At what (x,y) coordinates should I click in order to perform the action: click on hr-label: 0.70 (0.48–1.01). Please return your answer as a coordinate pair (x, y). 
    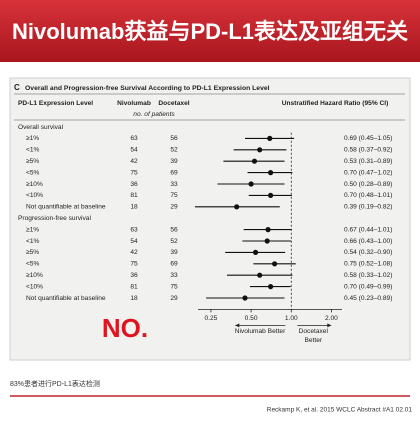
    Looking at the image, I should click on (368, 195).